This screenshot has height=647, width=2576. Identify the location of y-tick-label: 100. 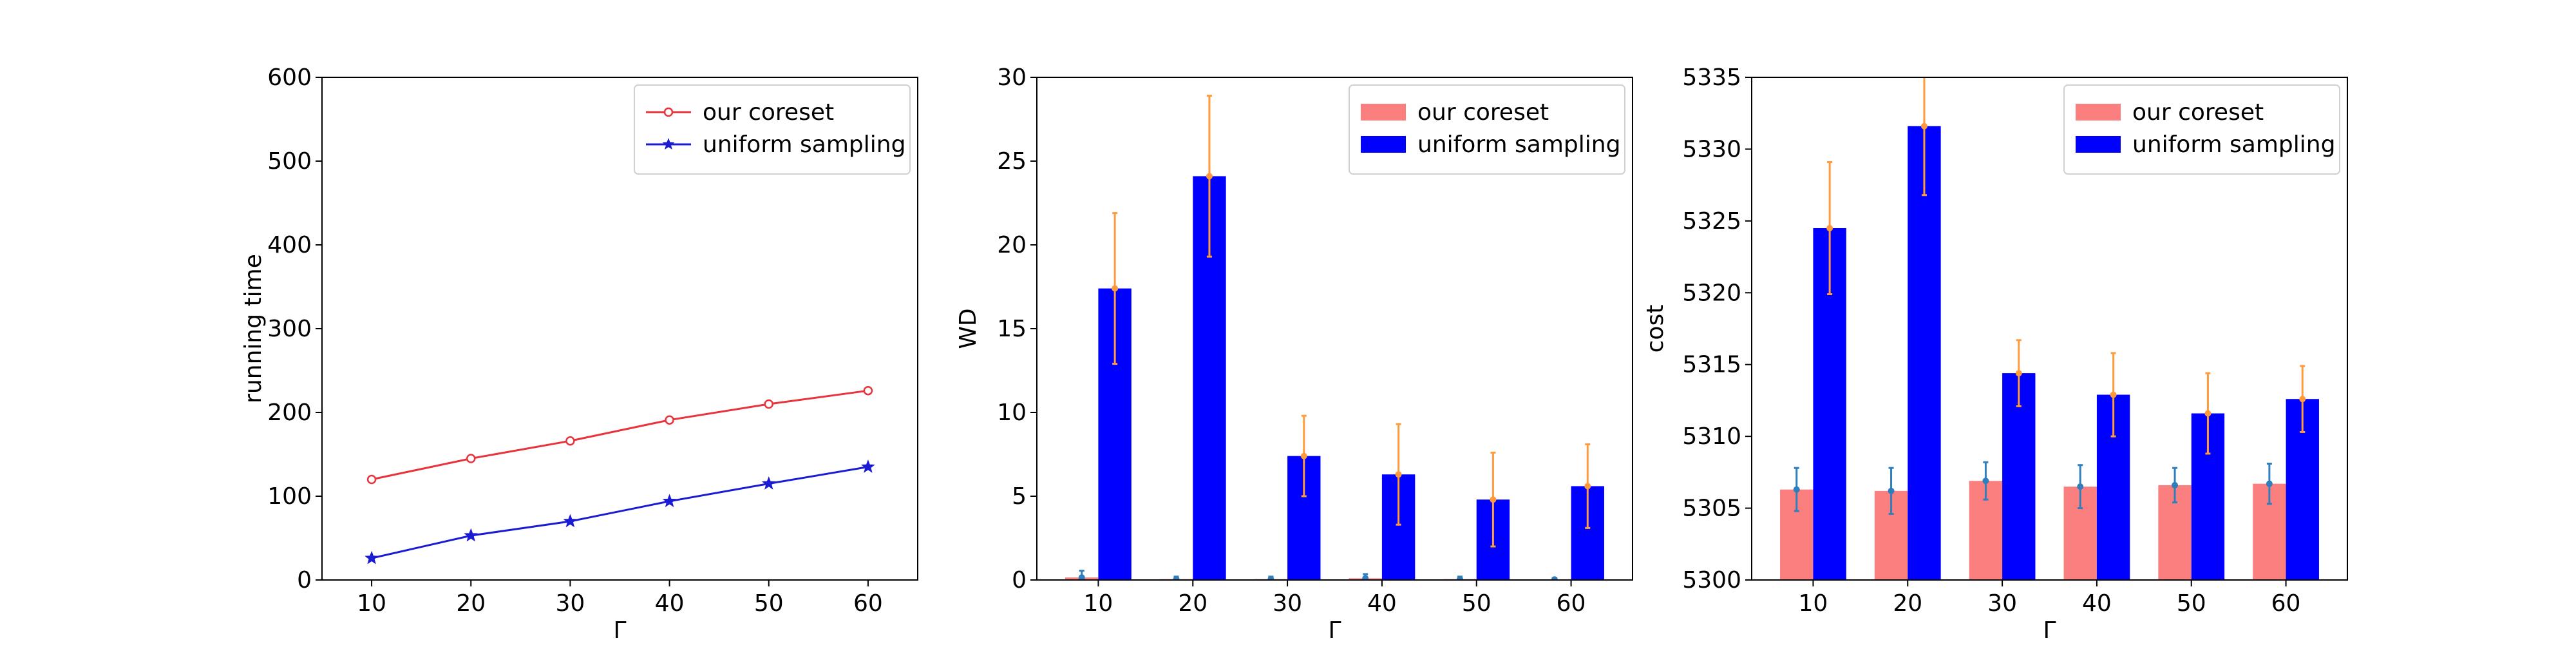
(289, 496).